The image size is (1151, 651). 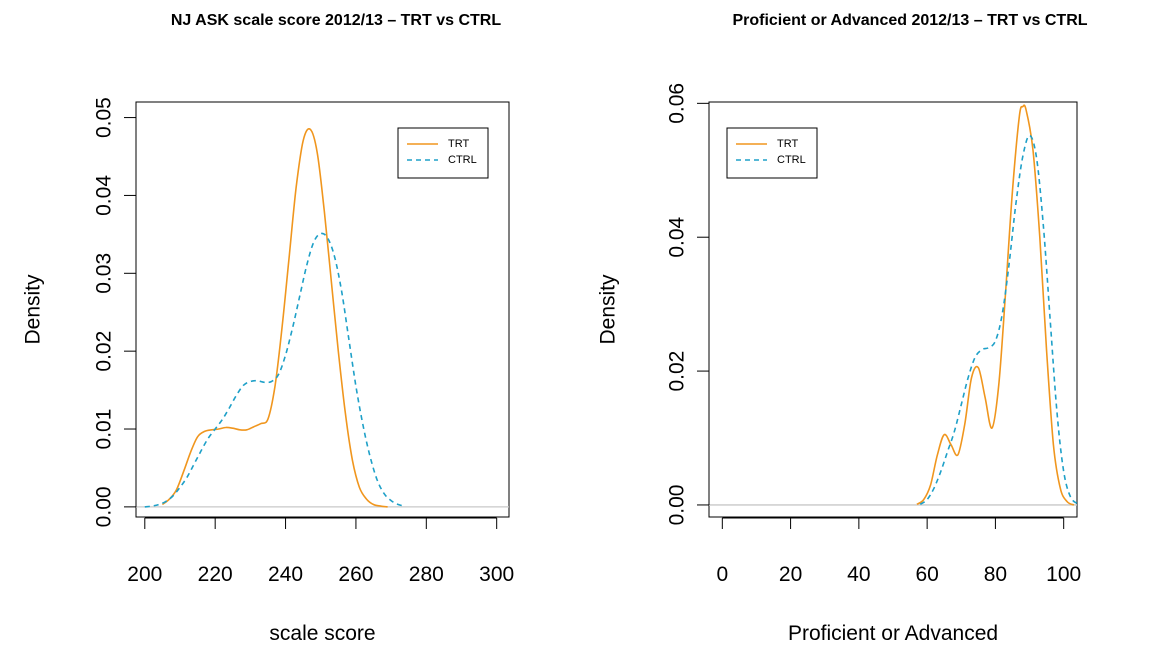 What do you see at coordinates (215, 574) in the screenshot?
I see `x-tick-label: 220` at bounding box center [215, 574].